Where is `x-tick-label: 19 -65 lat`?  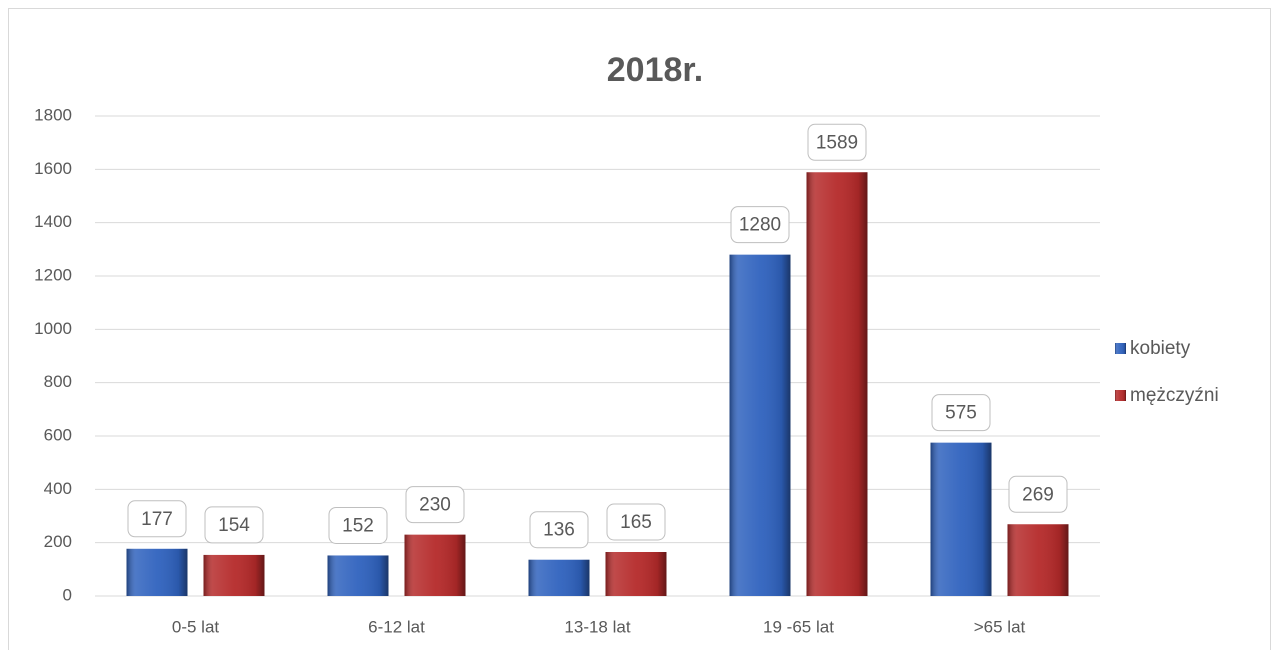
x-tick-label: 19 -65 lat is located at coordinates (798, 626).